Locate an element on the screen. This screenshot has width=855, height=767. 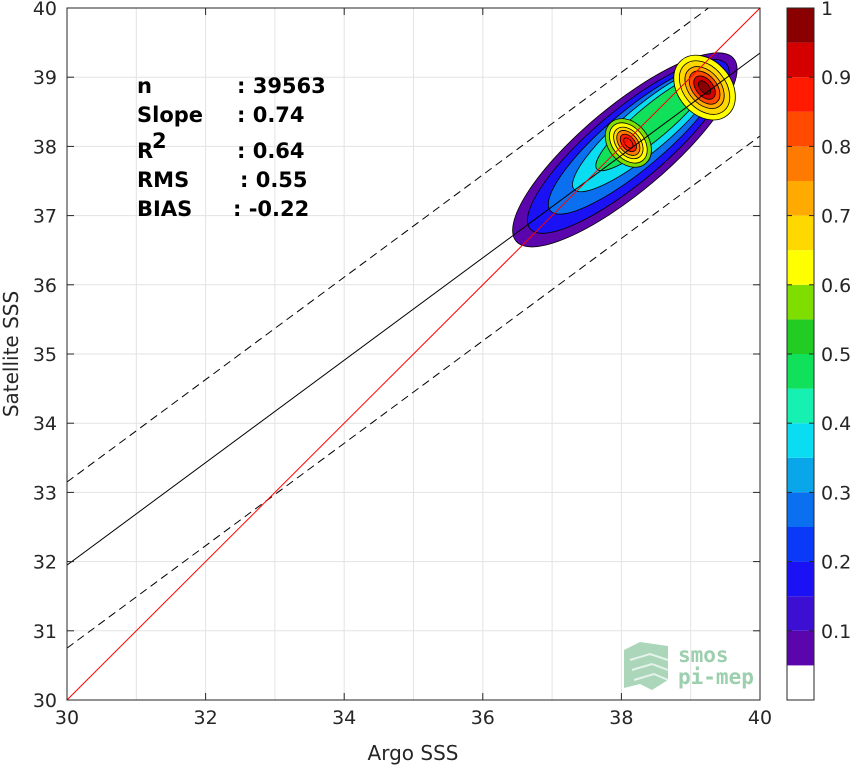
colorbar-tick-label: 1 is located at coordinates (827, 10).